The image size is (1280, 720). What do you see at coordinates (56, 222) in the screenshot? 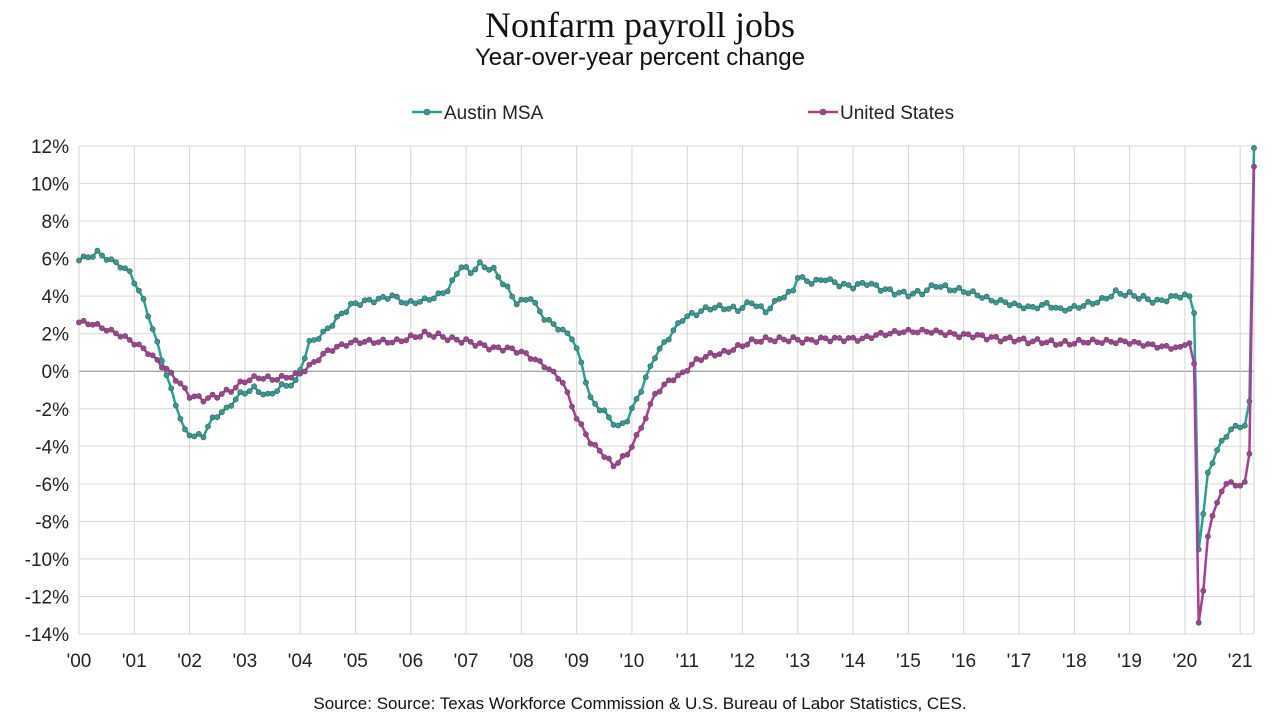
I see `y-tick-label: 8%` at bounding box center [56, 222].